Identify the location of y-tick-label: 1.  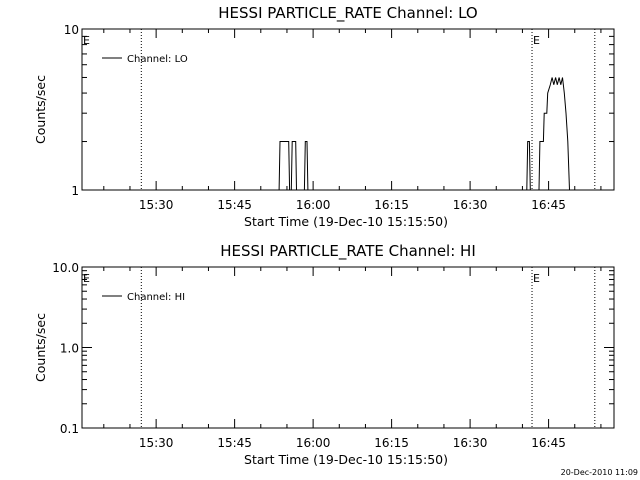
(75, 191).